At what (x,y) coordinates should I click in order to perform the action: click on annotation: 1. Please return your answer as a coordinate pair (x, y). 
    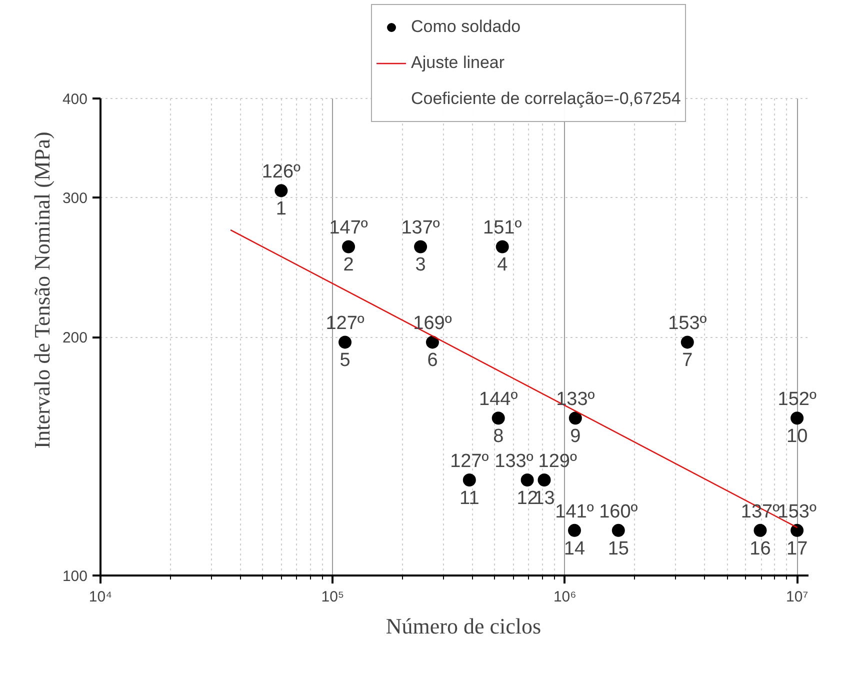
    Looking at the image, I should click on (281, 209).